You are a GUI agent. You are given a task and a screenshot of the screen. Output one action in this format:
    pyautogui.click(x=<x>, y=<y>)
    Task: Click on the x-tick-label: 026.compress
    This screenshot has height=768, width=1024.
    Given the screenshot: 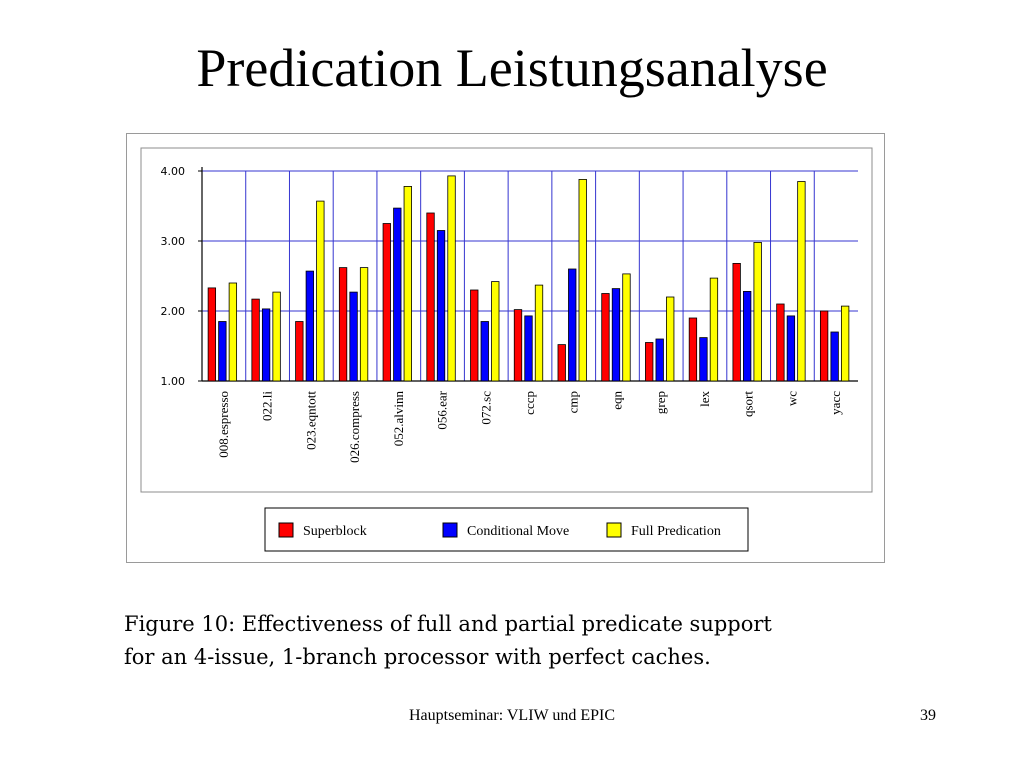 What is the action you would take?
    pyautogui.click(x=354, y=427)
    